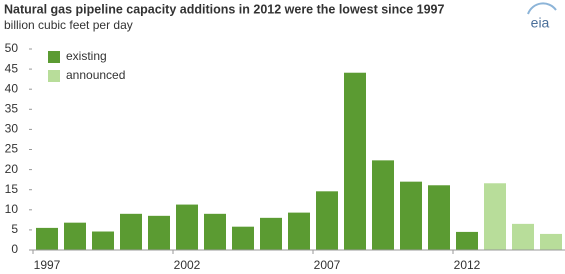 Image resolution: width=565 pixels, height=274 pixels. Describe the element at coordinates (467, 265) in the screenshot. I see `x-tick-label: 2012` at that location.